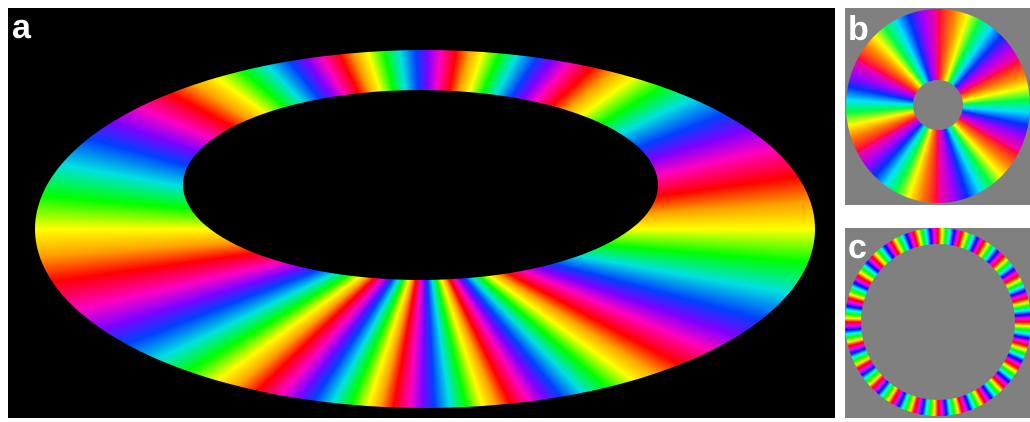 This screenshot has width=1030, height=422. Describe the element at coordinates (857, 247) in the screenshot. I see `panel-label: c` at that location.